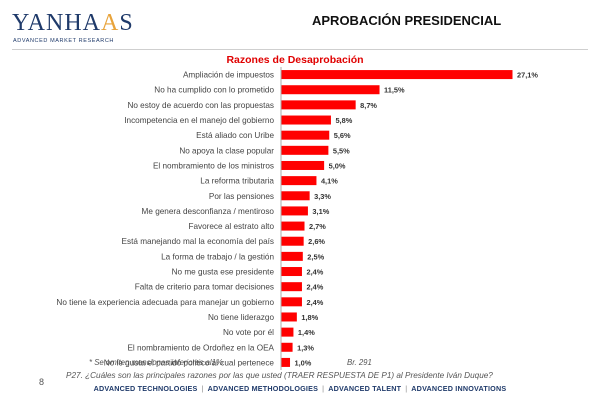 Image resolution: width=600 pixels, height=400 pixels. What do you see at coordinates (213, 165) in the screenshot?
I see `category-label: El nombramiento de los ministros` at bounding box center [213, 165].